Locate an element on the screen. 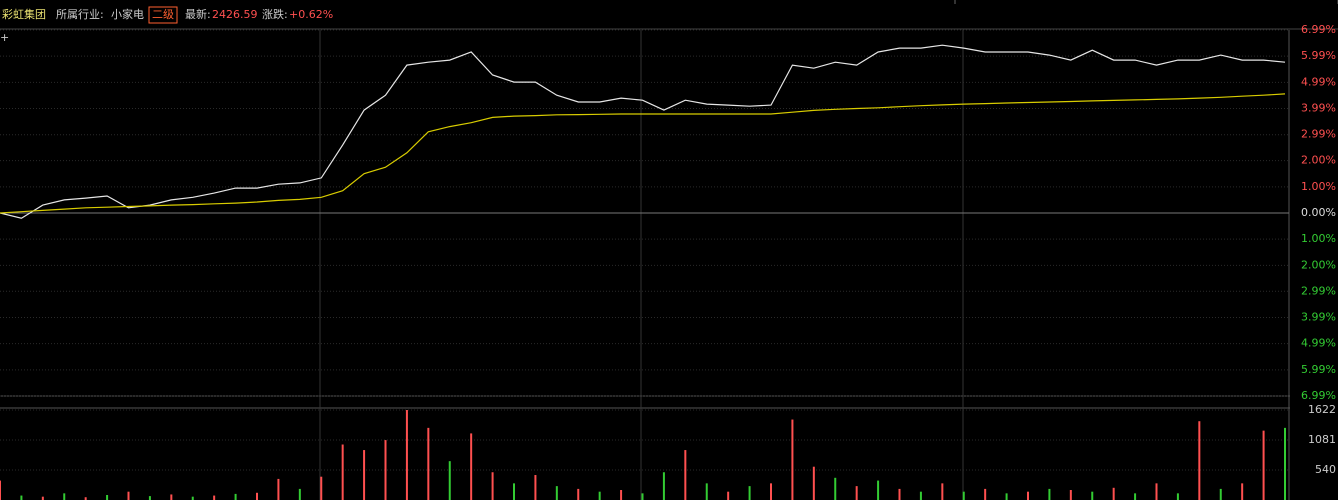 The width and height of the screenshot is (1338, 500). level: 二级 is located at coordinates (163, 14).